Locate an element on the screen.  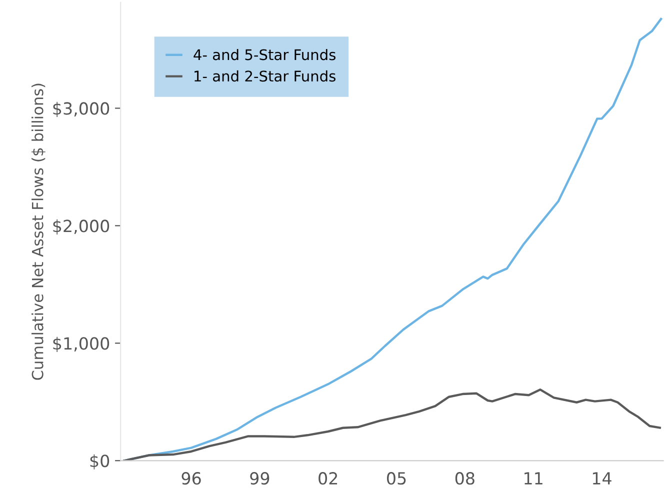
y-tick-label: $3,000 is located at coordinates (81, 109).